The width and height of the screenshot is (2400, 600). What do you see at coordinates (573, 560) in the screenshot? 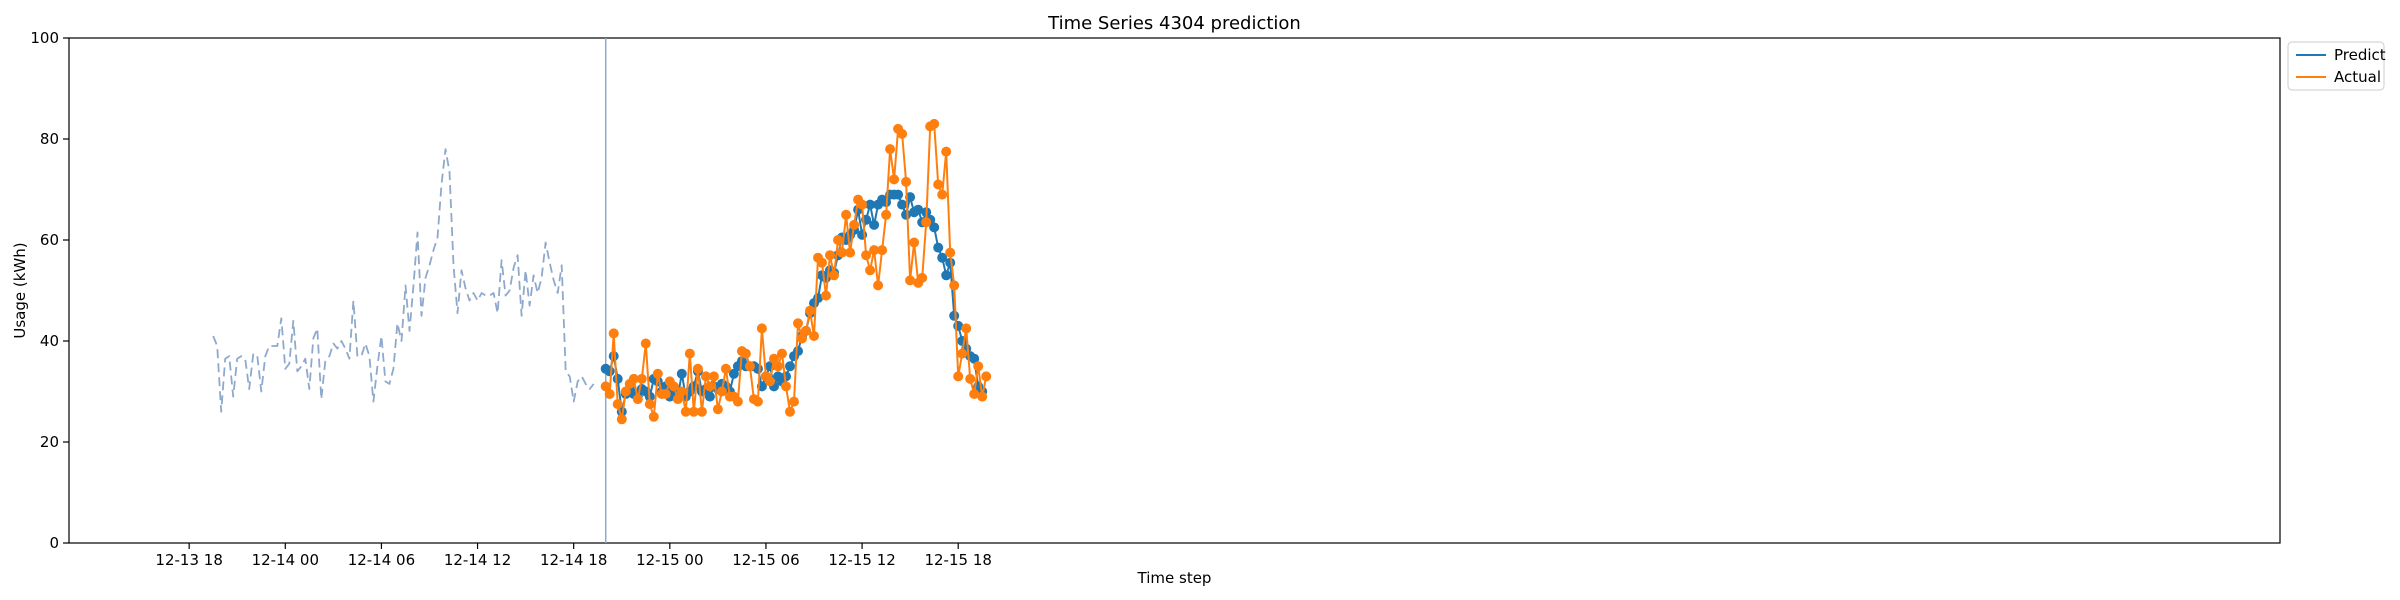
I see `x-tick-label: 12-14 18` at bounding box center [573, 560].